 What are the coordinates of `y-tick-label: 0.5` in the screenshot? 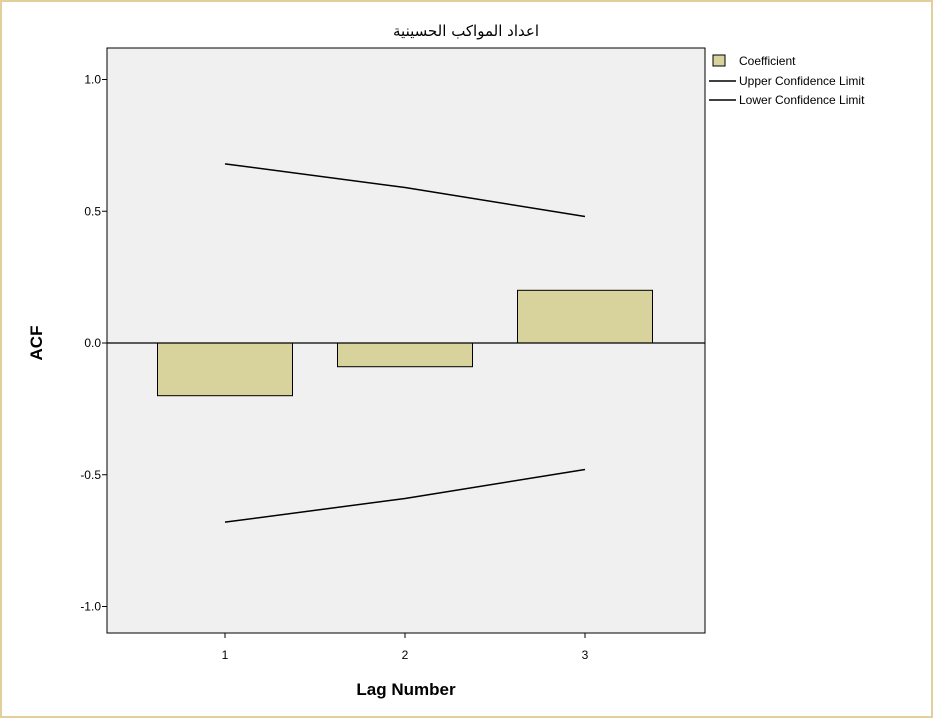 It's located at (92, 211).